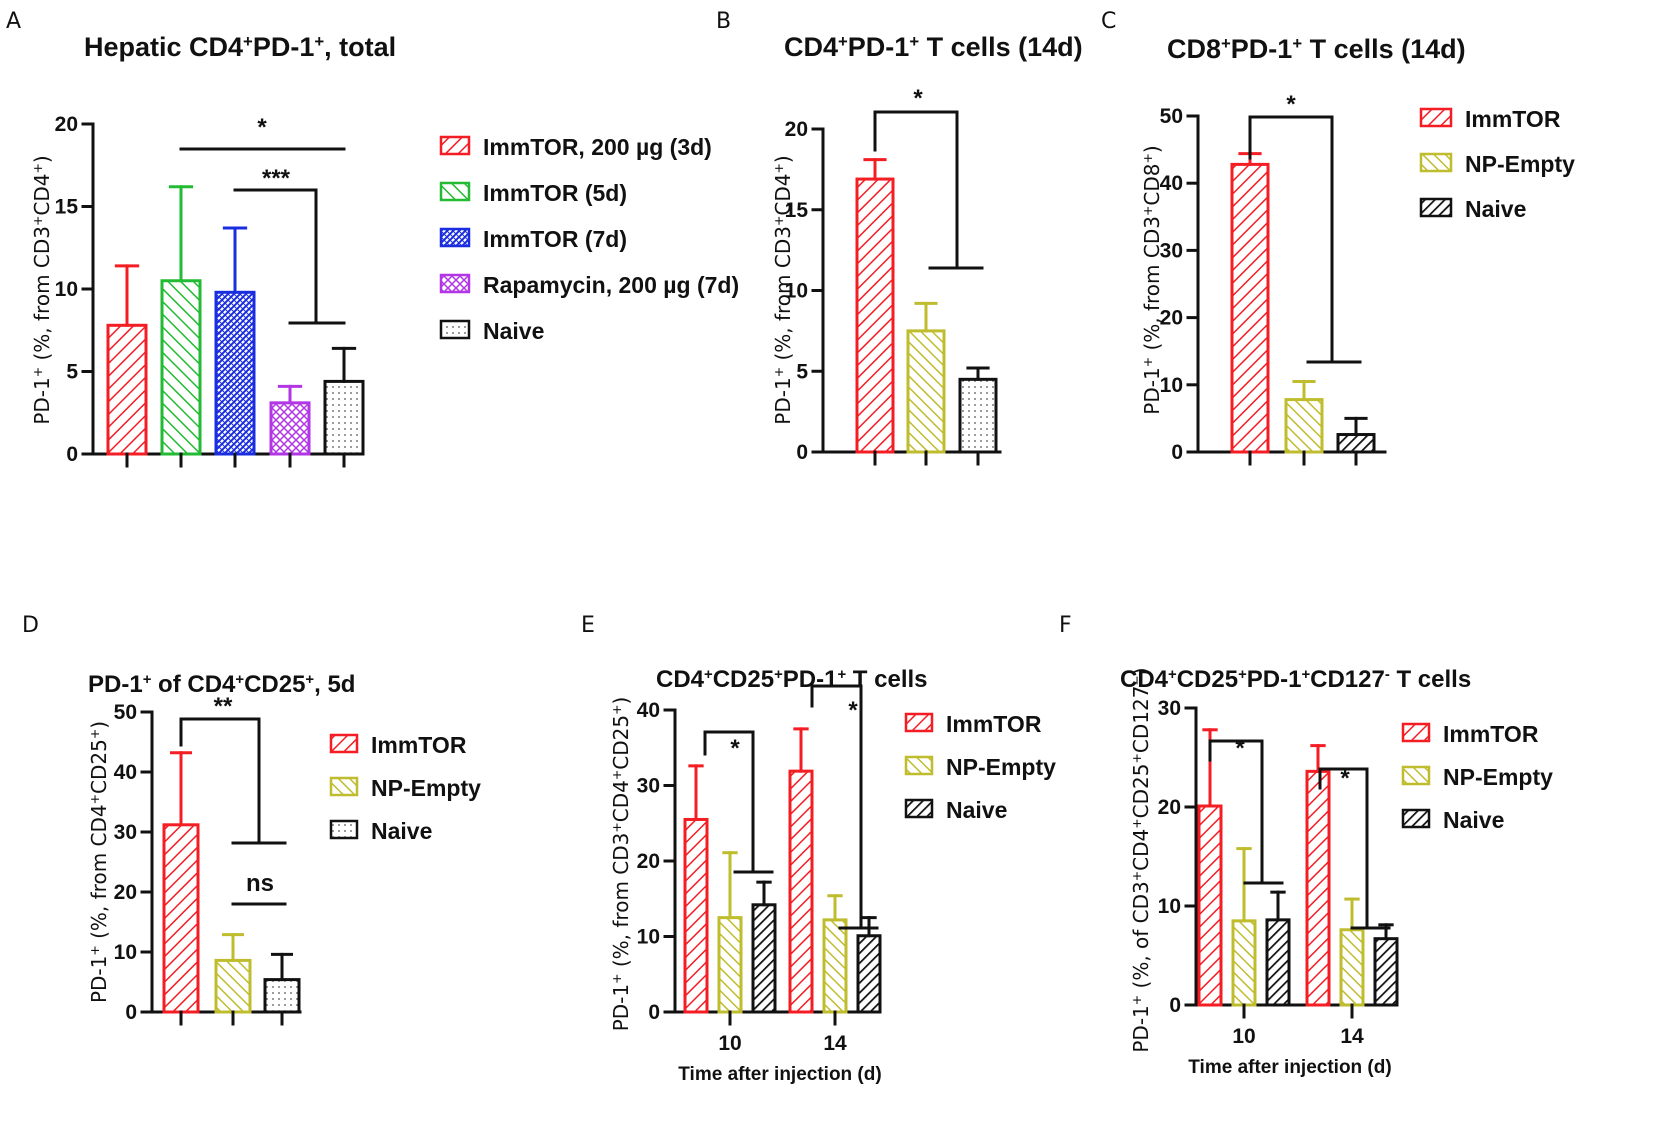 The height and width of the screenshot is (1141, 1654). I want to click on y-axis-label: PD-1+ (%, from CD3+CD8+), so click(1152, 279).